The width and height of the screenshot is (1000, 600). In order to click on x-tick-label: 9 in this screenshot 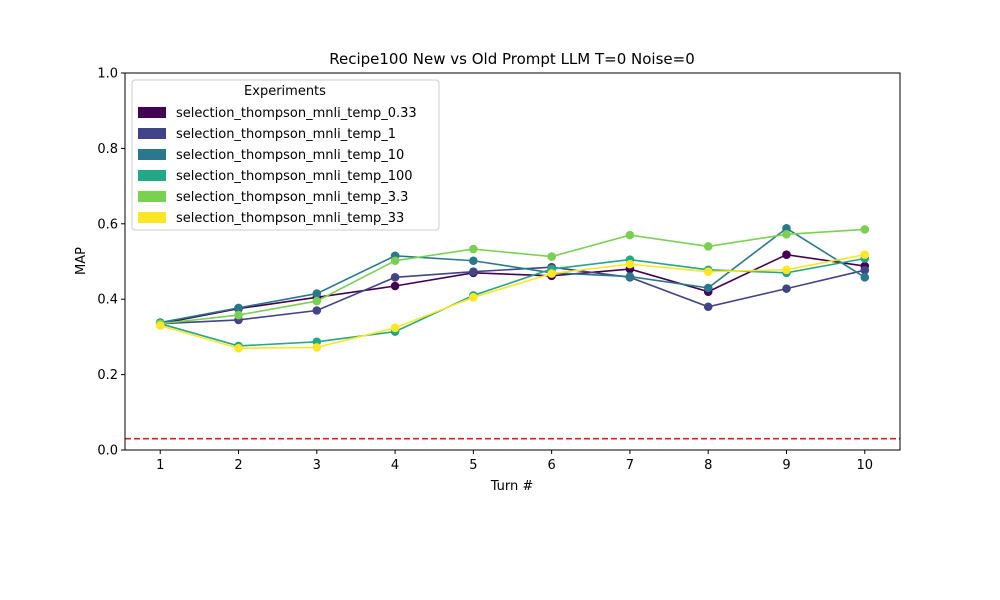, I will do `click(786, 465)`.